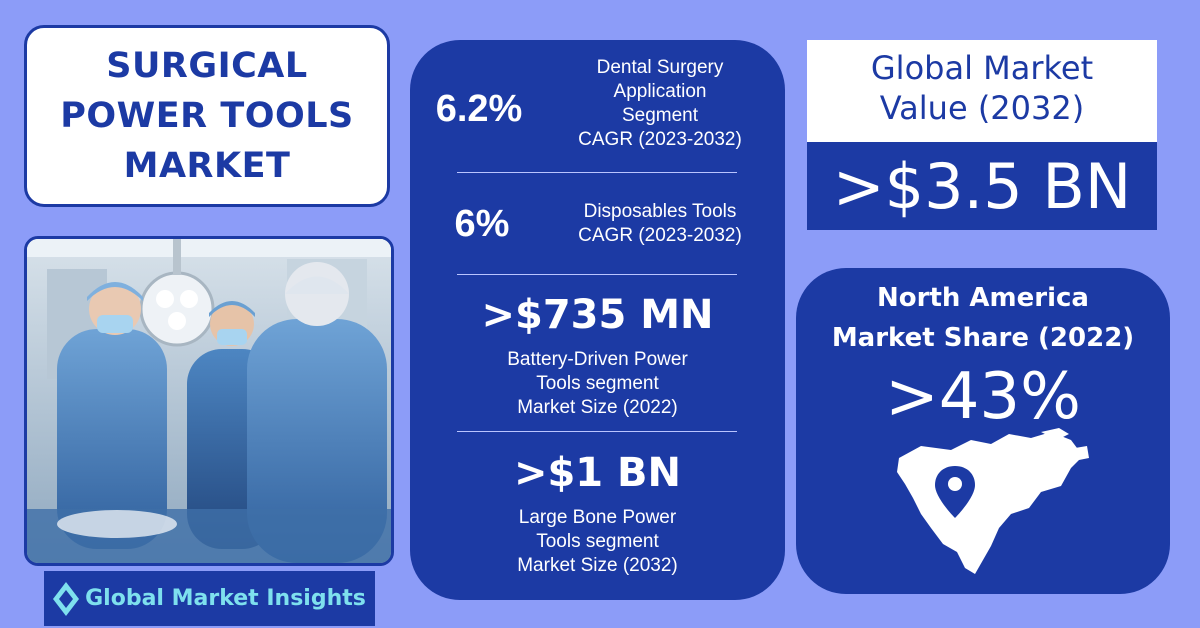 This screenshot has height=628, width=1200. What do you see at coordinates (479, 109) in the screenshot?
I see `dental-cagr-value: 6.2%` at bounding box center [479, 109].